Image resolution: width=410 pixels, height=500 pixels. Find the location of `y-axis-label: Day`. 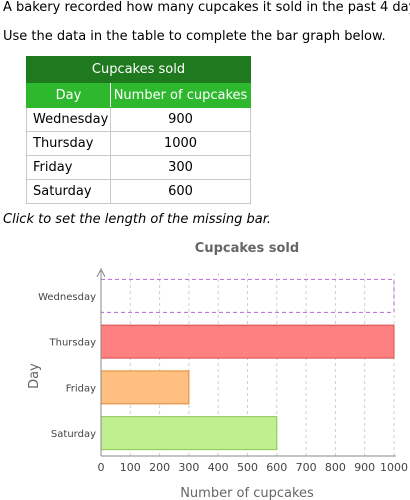

y-axis-label: Day is located at coordinates (34, 376).